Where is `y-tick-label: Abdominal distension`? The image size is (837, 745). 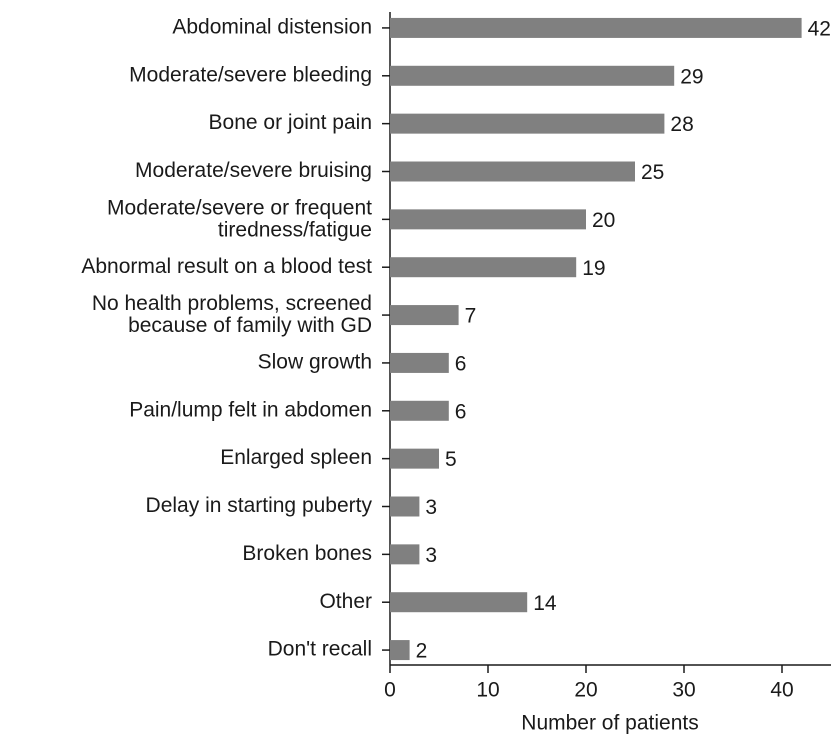 y-tick-label: Abdominal distension is located at coordinates (272, 26).